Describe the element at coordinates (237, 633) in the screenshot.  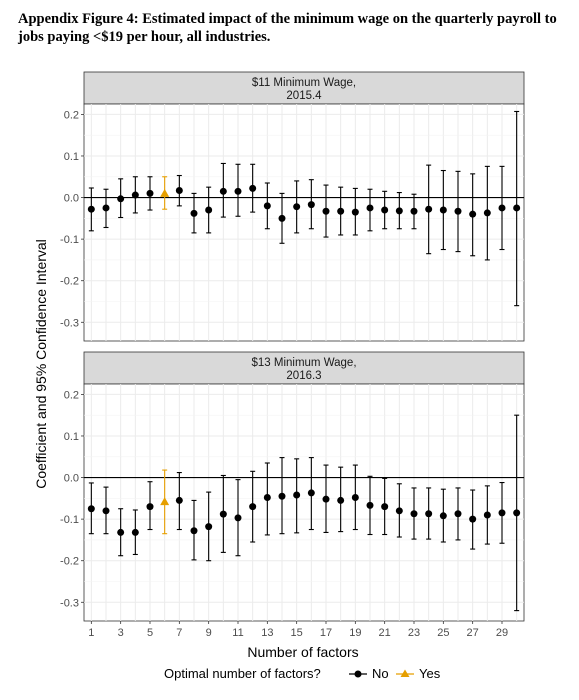
I see `x-tick-label: 11` at that location.